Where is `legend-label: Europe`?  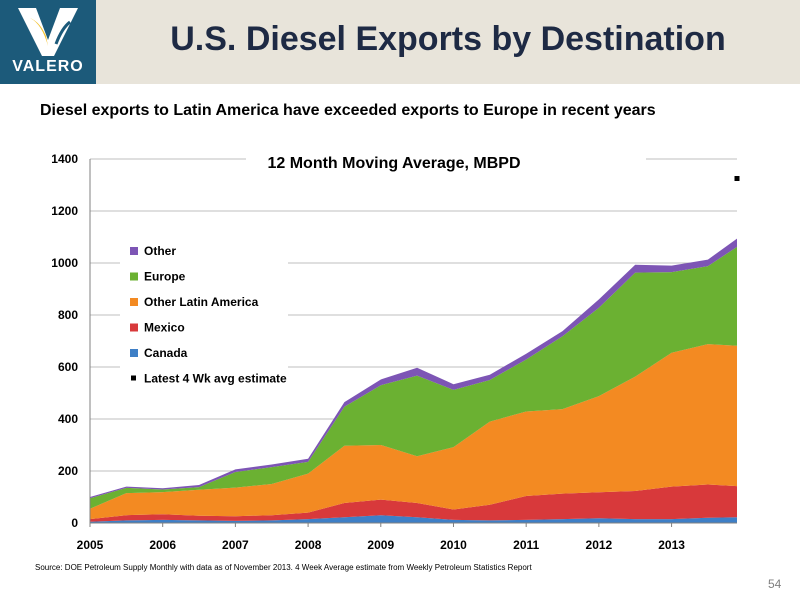 legend-label: Europe is located at coordinates (165, 277).